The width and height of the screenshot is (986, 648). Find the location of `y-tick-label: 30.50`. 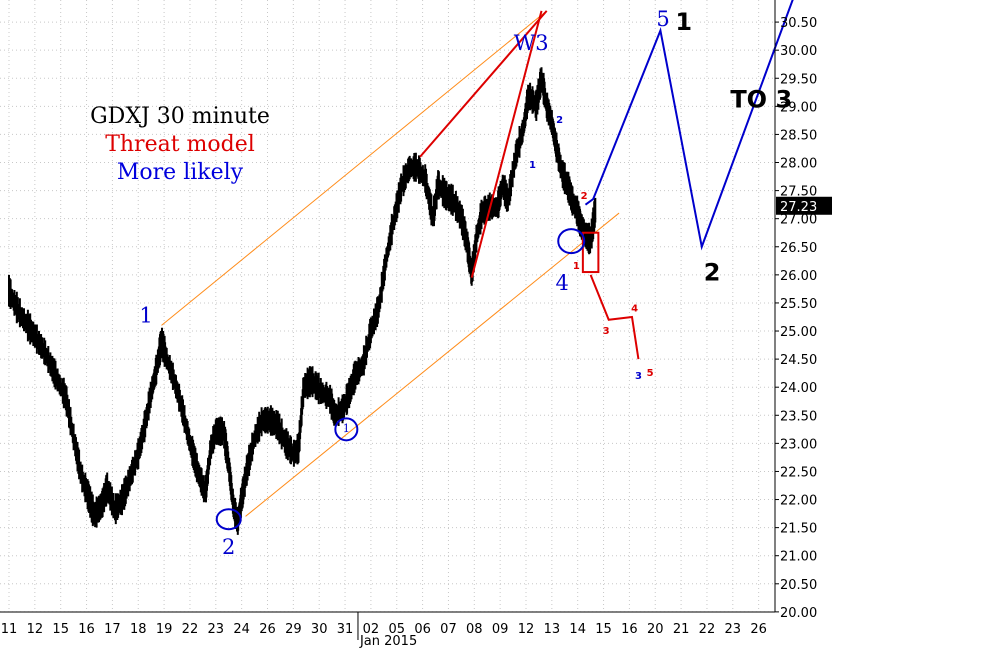

y-tick-label: 30.50 is located at coordinates (798, 23).